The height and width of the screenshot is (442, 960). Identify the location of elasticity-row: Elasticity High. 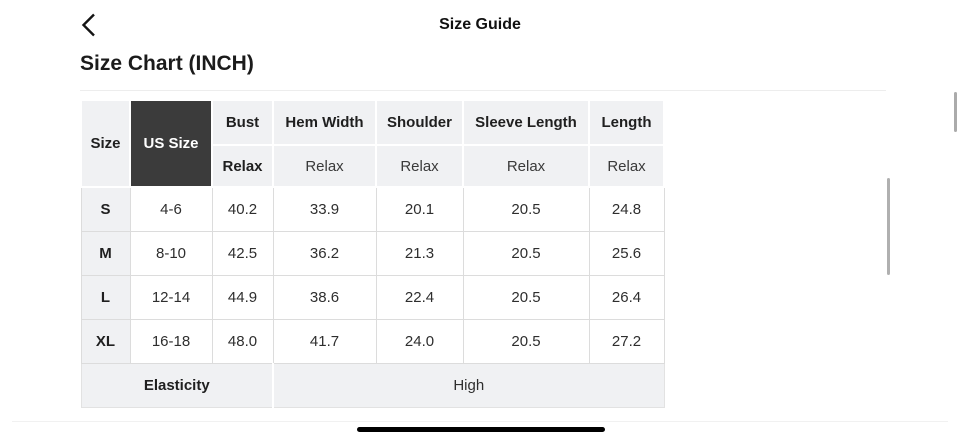
(372, 385).